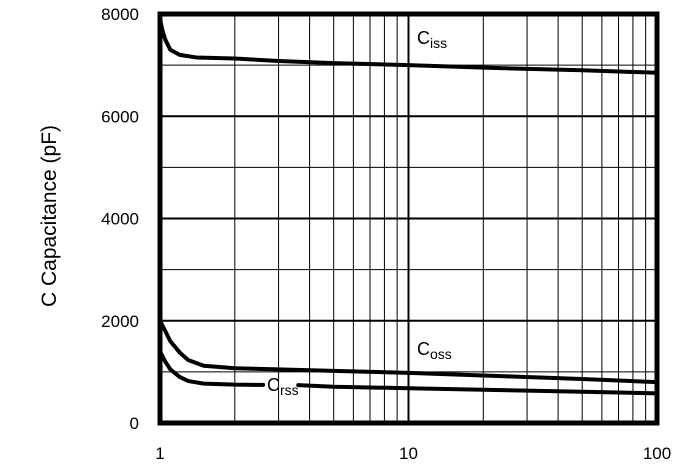 The height and width of the screenshot is (471, 679). What do you see at coordinates (408, 351) in the screenshot?
I see `coss-curve` at bounding box center [408, 351].